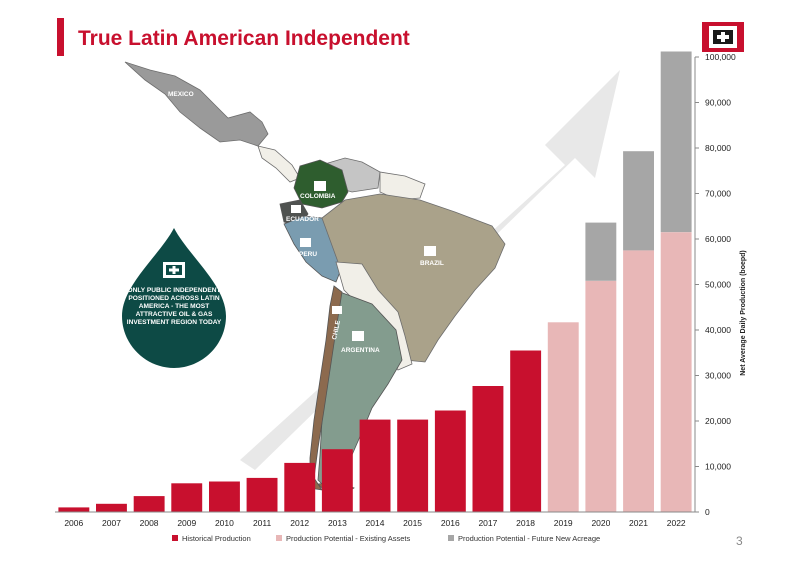  What do you see at coordinates (432, 263) in the screenshot?
I see `label-brazil: BRAZIL` at bounding box center [432, 263].